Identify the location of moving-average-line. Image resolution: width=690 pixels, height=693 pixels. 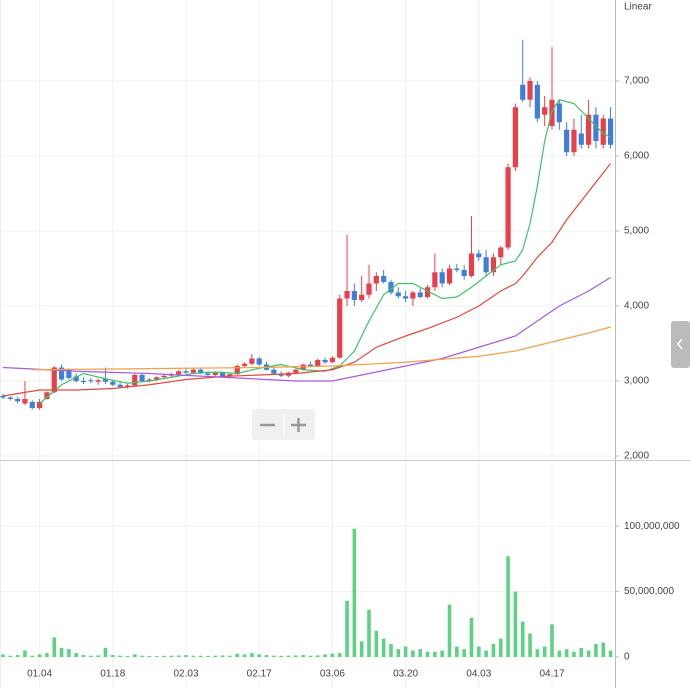
(306, 329).